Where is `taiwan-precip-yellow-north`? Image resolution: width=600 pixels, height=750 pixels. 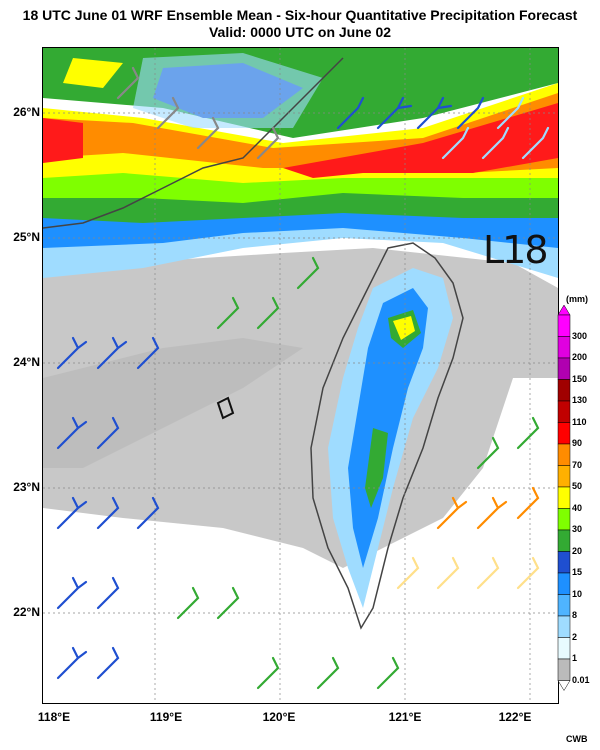 taiwan-precip-yellow-north is located at coordinates (404, 328).